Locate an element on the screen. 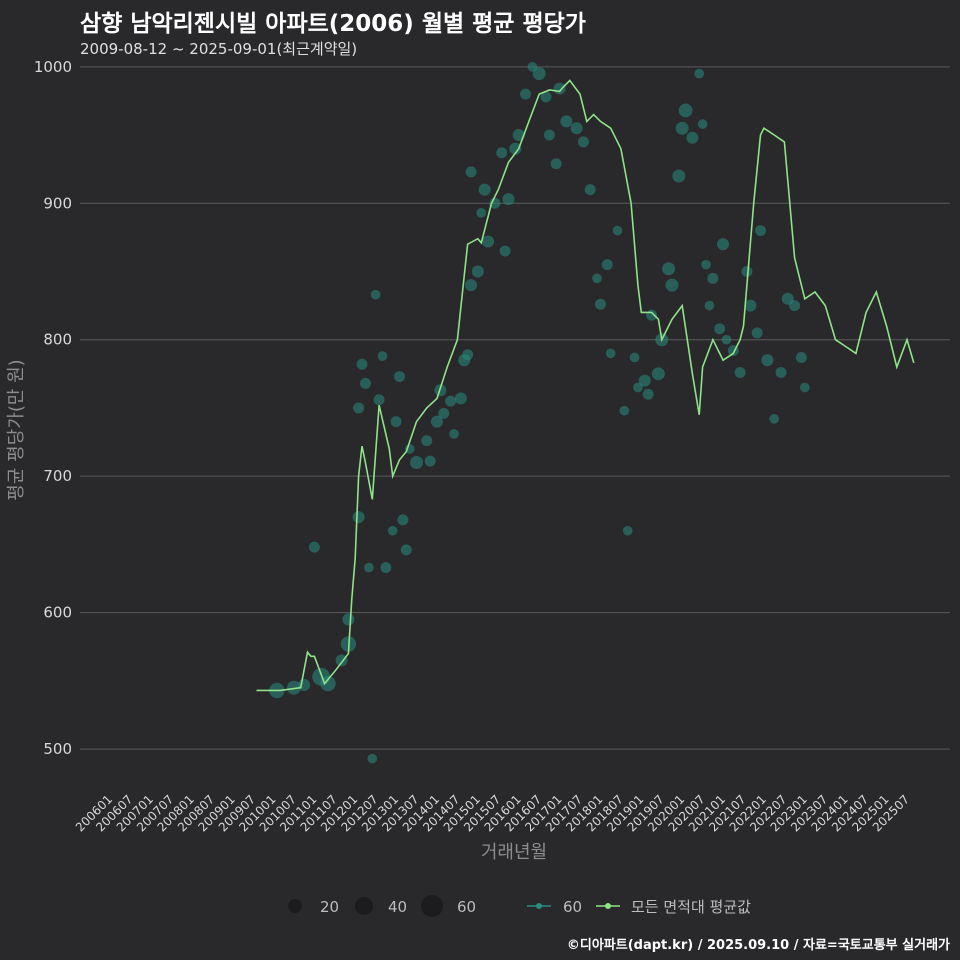 The width and height of the screenshot is (960, 960). y-tick-label: 800 is located at coordinates (57, 340).